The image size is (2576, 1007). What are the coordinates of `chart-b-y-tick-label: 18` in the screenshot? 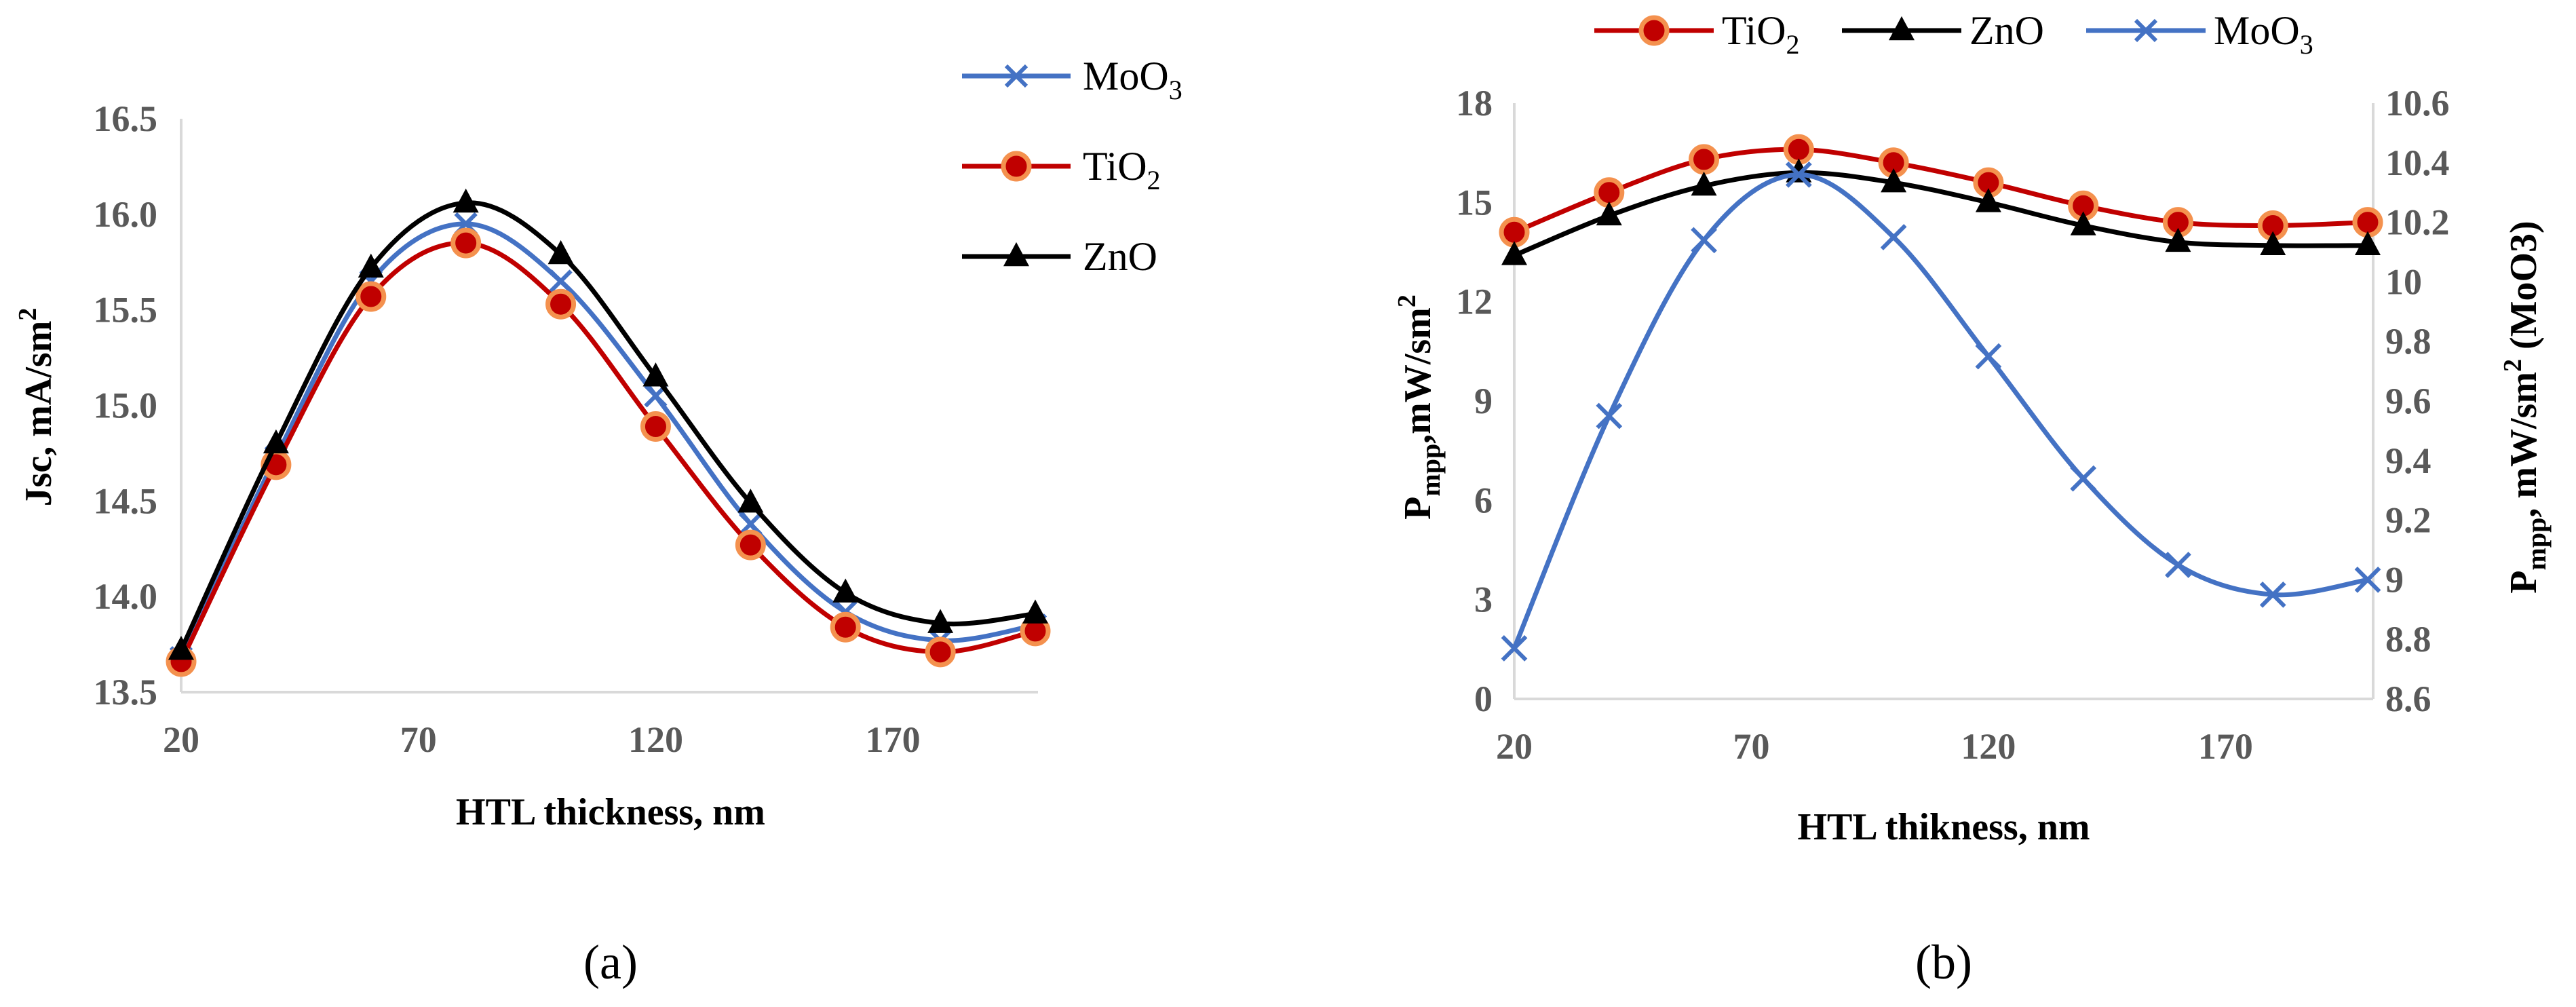 It's located at (1474, 103).